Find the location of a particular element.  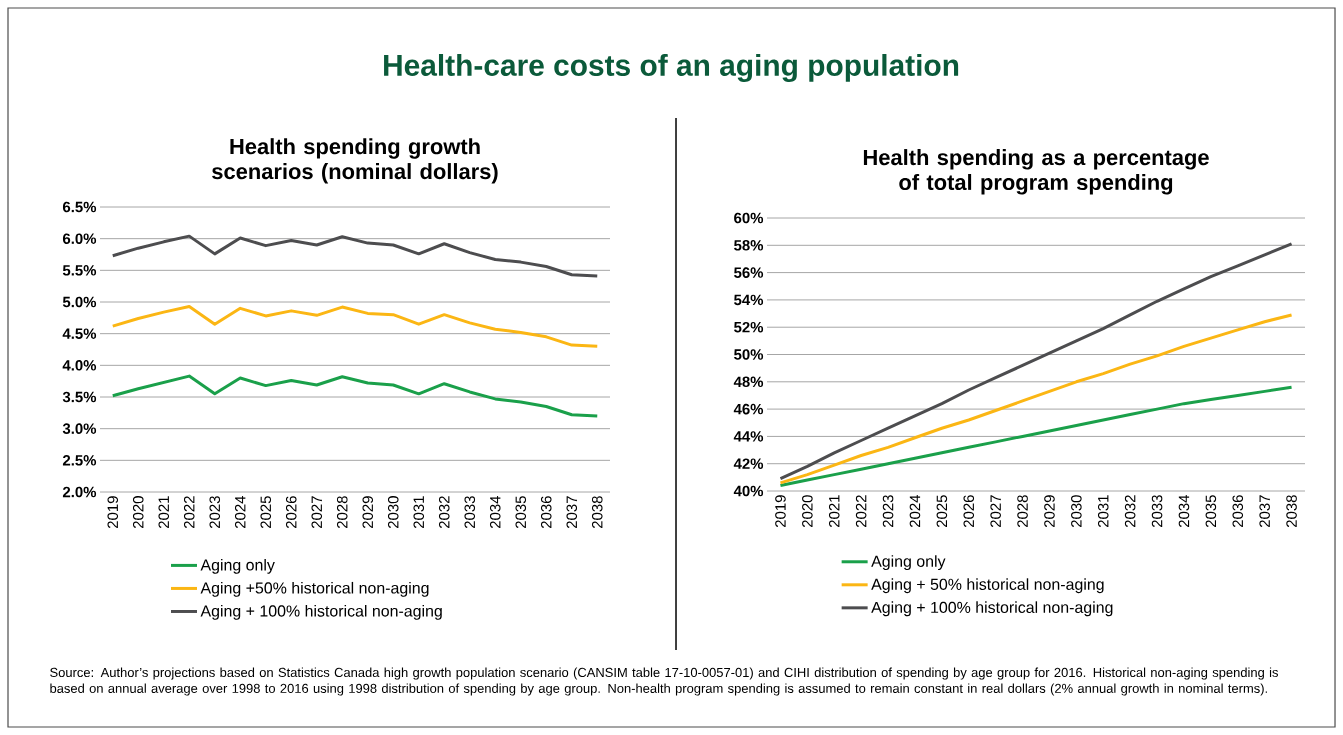

y-tick-label: 50% is located at coordinates (749, 354).